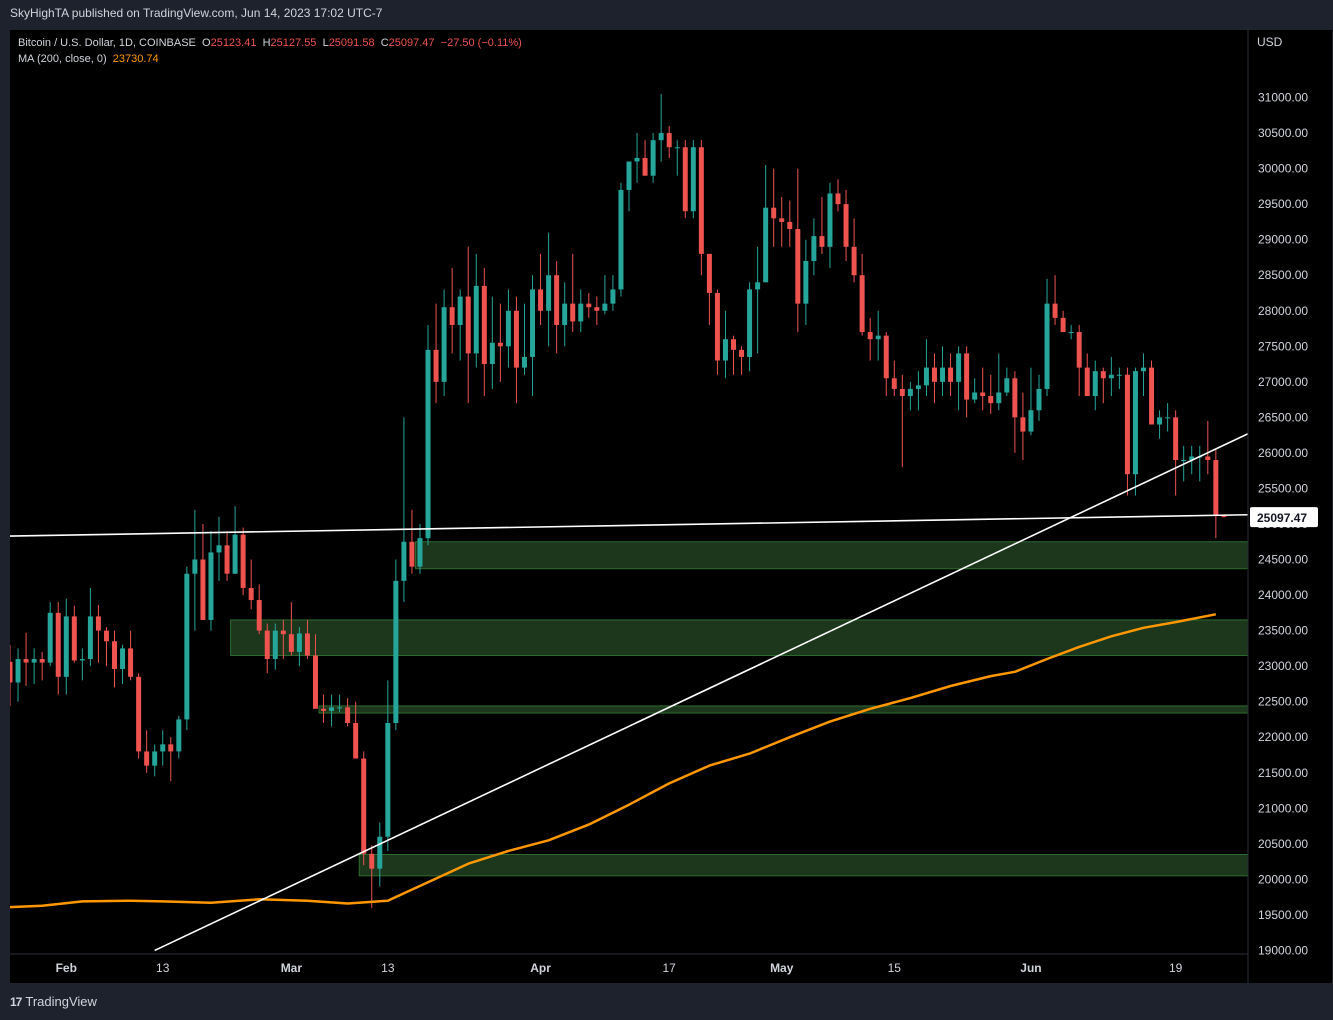 The width and height of the screenshot is (1333, 1020). Describe the element at coordinates (53, 1001) in the screenshot. I see `tradingview-branding: 17 TradingView` at that location.